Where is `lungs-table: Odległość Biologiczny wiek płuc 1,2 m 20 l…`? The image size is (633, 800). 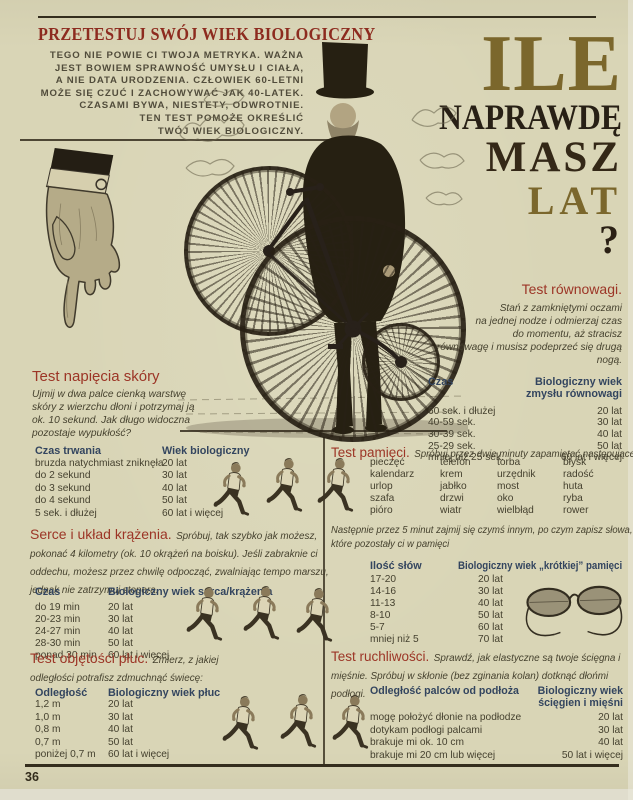
lungs-table: Odległość Biologiczny wiek płuc 1,2 m 20 l… is located at coordinates (127, 723).